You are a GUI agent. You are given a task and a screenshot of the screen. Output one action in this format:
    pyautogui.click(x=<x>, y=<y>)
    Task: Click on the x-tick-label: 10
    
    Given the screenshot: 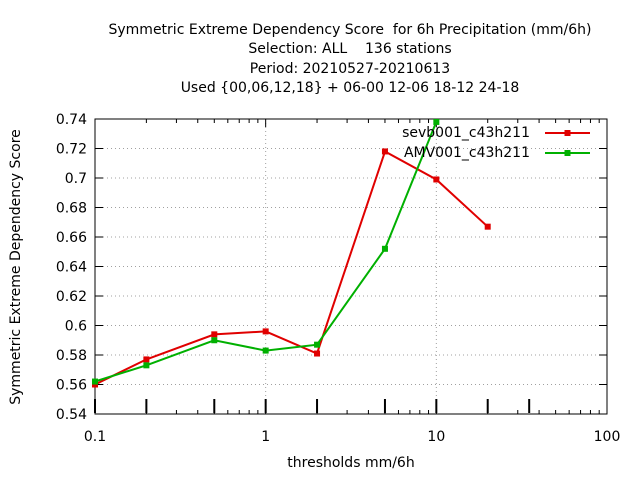 What is the action you would take?
    pyautogui.click(x=436, y=437)
    